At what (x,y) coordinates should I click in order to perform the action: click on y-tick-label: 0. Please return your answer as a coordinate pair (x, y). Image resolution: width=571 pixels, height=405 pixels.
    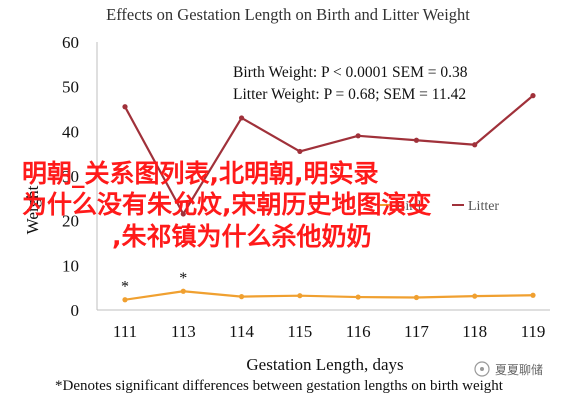
    Looking at the image, I should click on (75, 310).